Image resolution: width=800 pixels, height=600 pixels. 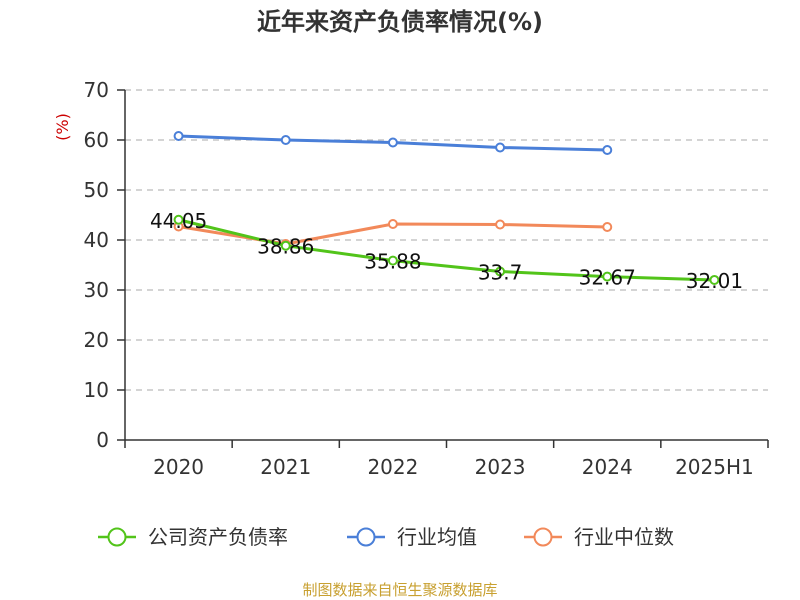 What do you see at coordinates (392, 467) in the screenshot?
I see `x-tick-label: 2022` at bounding box center [392, 467].